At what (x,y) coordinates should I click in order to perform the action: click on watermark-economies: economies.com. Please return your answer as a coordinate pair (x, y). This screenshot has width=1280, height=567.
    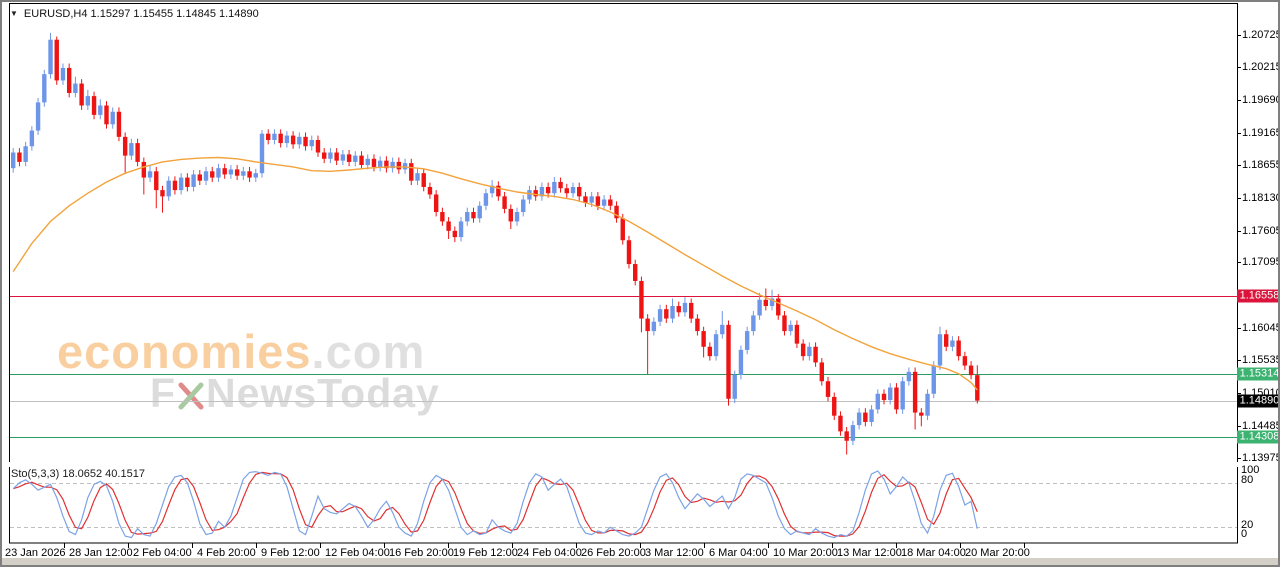
    Looking at the image, I should click on (241, 351).